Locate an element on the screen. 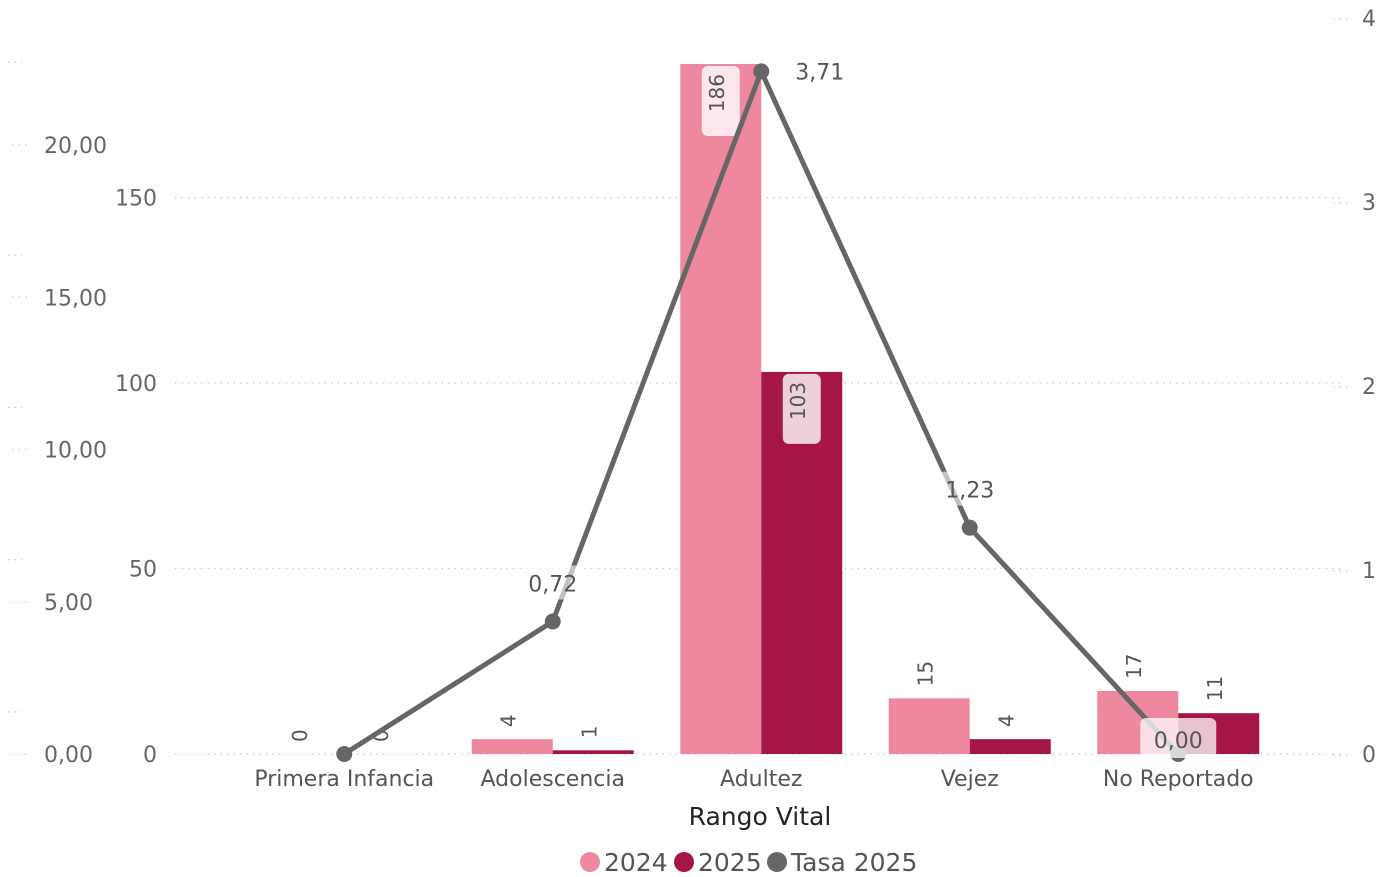  outer-tick-label: 20,00 is located at coordinates (75, 146).